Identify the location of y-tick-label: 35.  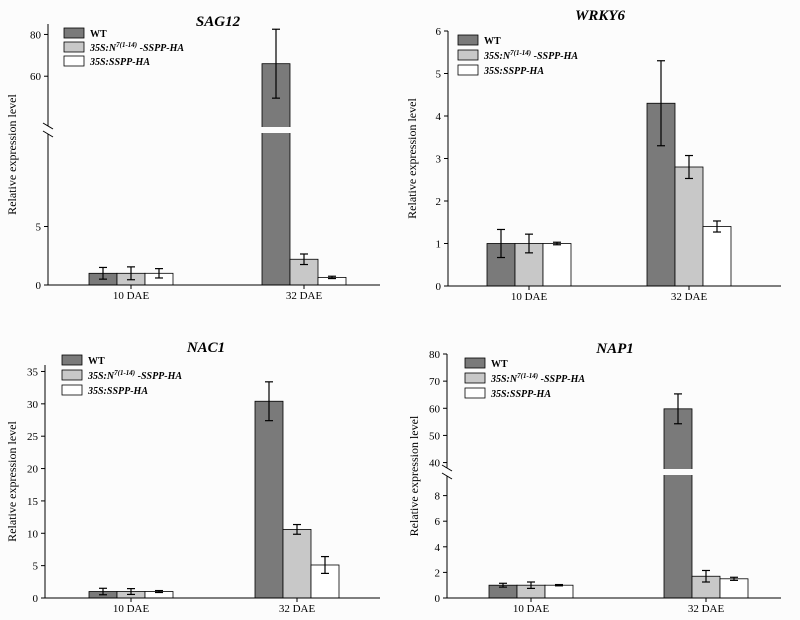
(33, 372).